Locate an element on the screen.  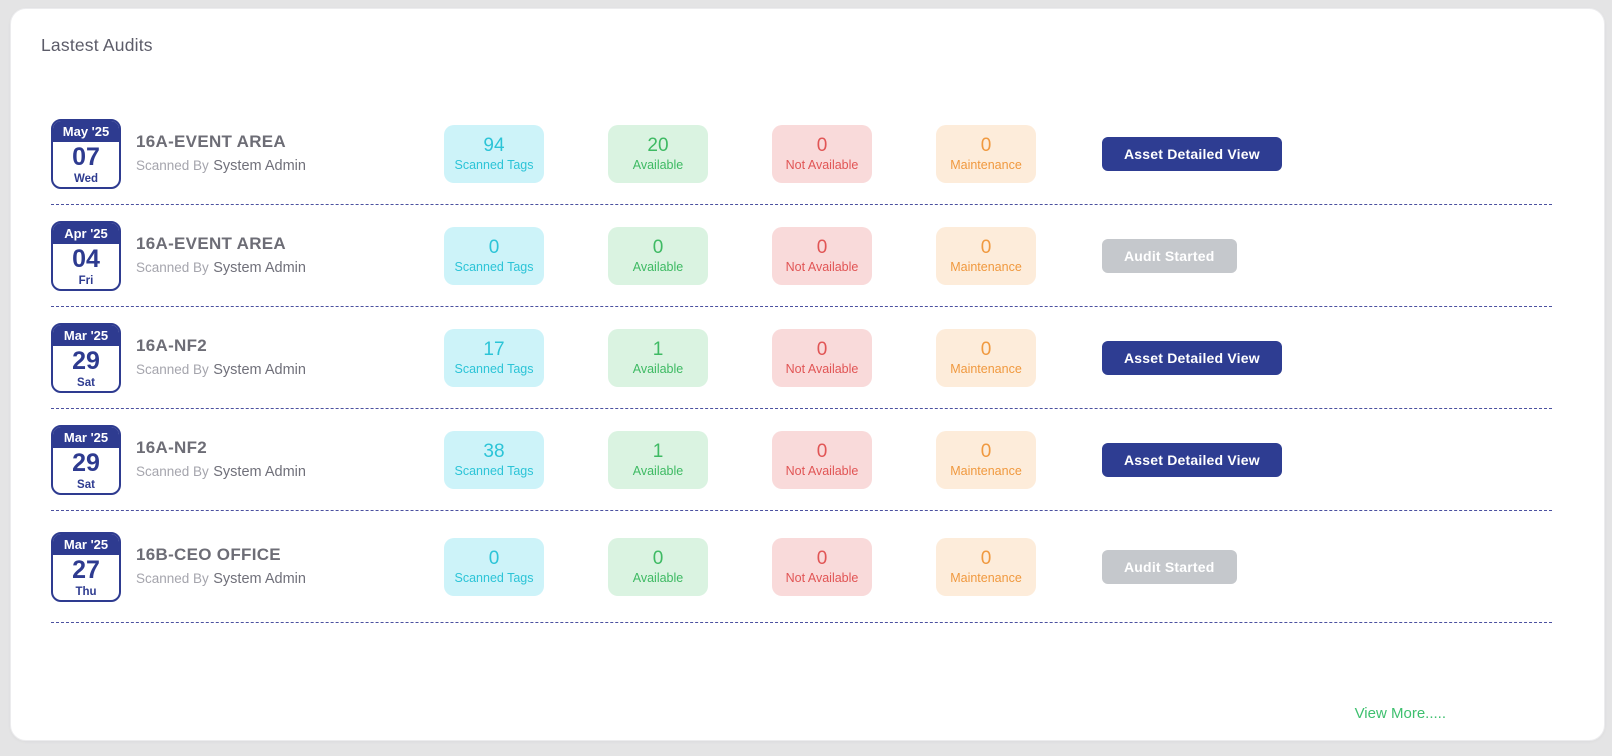
date-day: 04 is located at coordinates (86, 258).